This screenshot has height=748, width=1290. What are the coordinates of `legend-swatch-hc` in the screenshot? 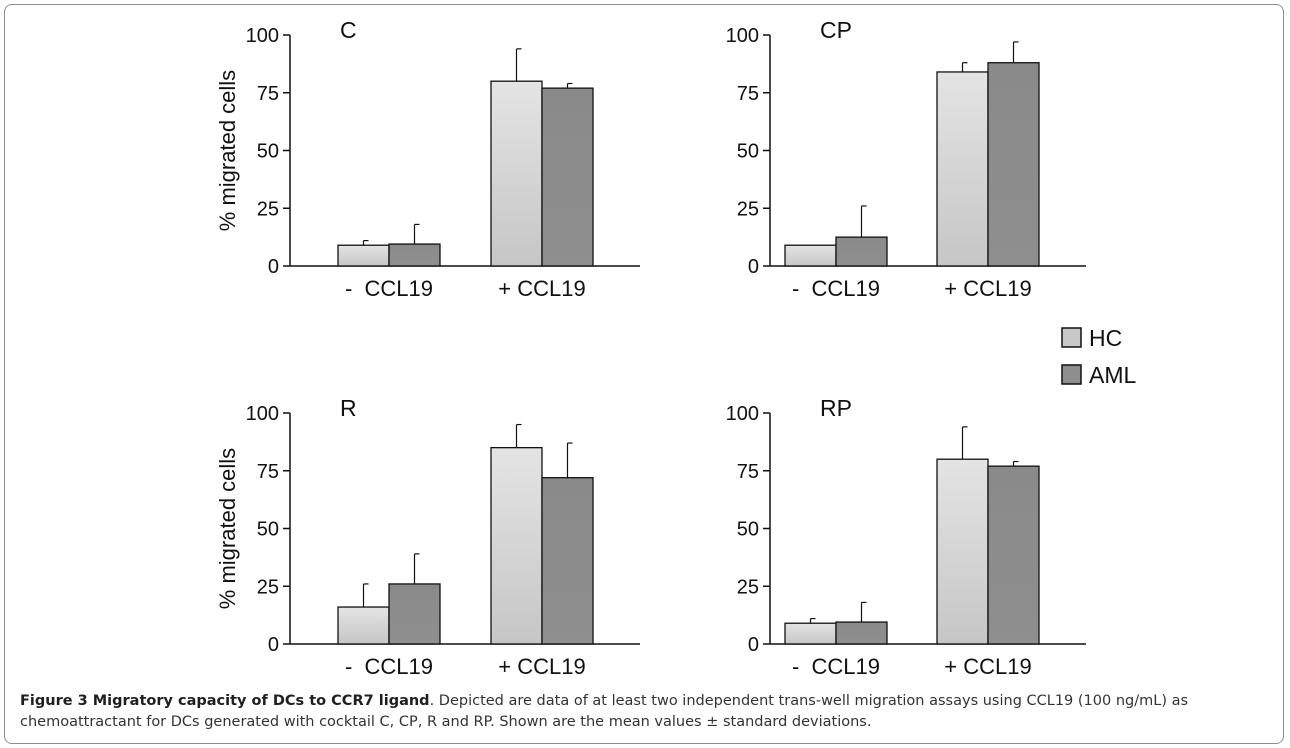 It's located at (1071, 337).